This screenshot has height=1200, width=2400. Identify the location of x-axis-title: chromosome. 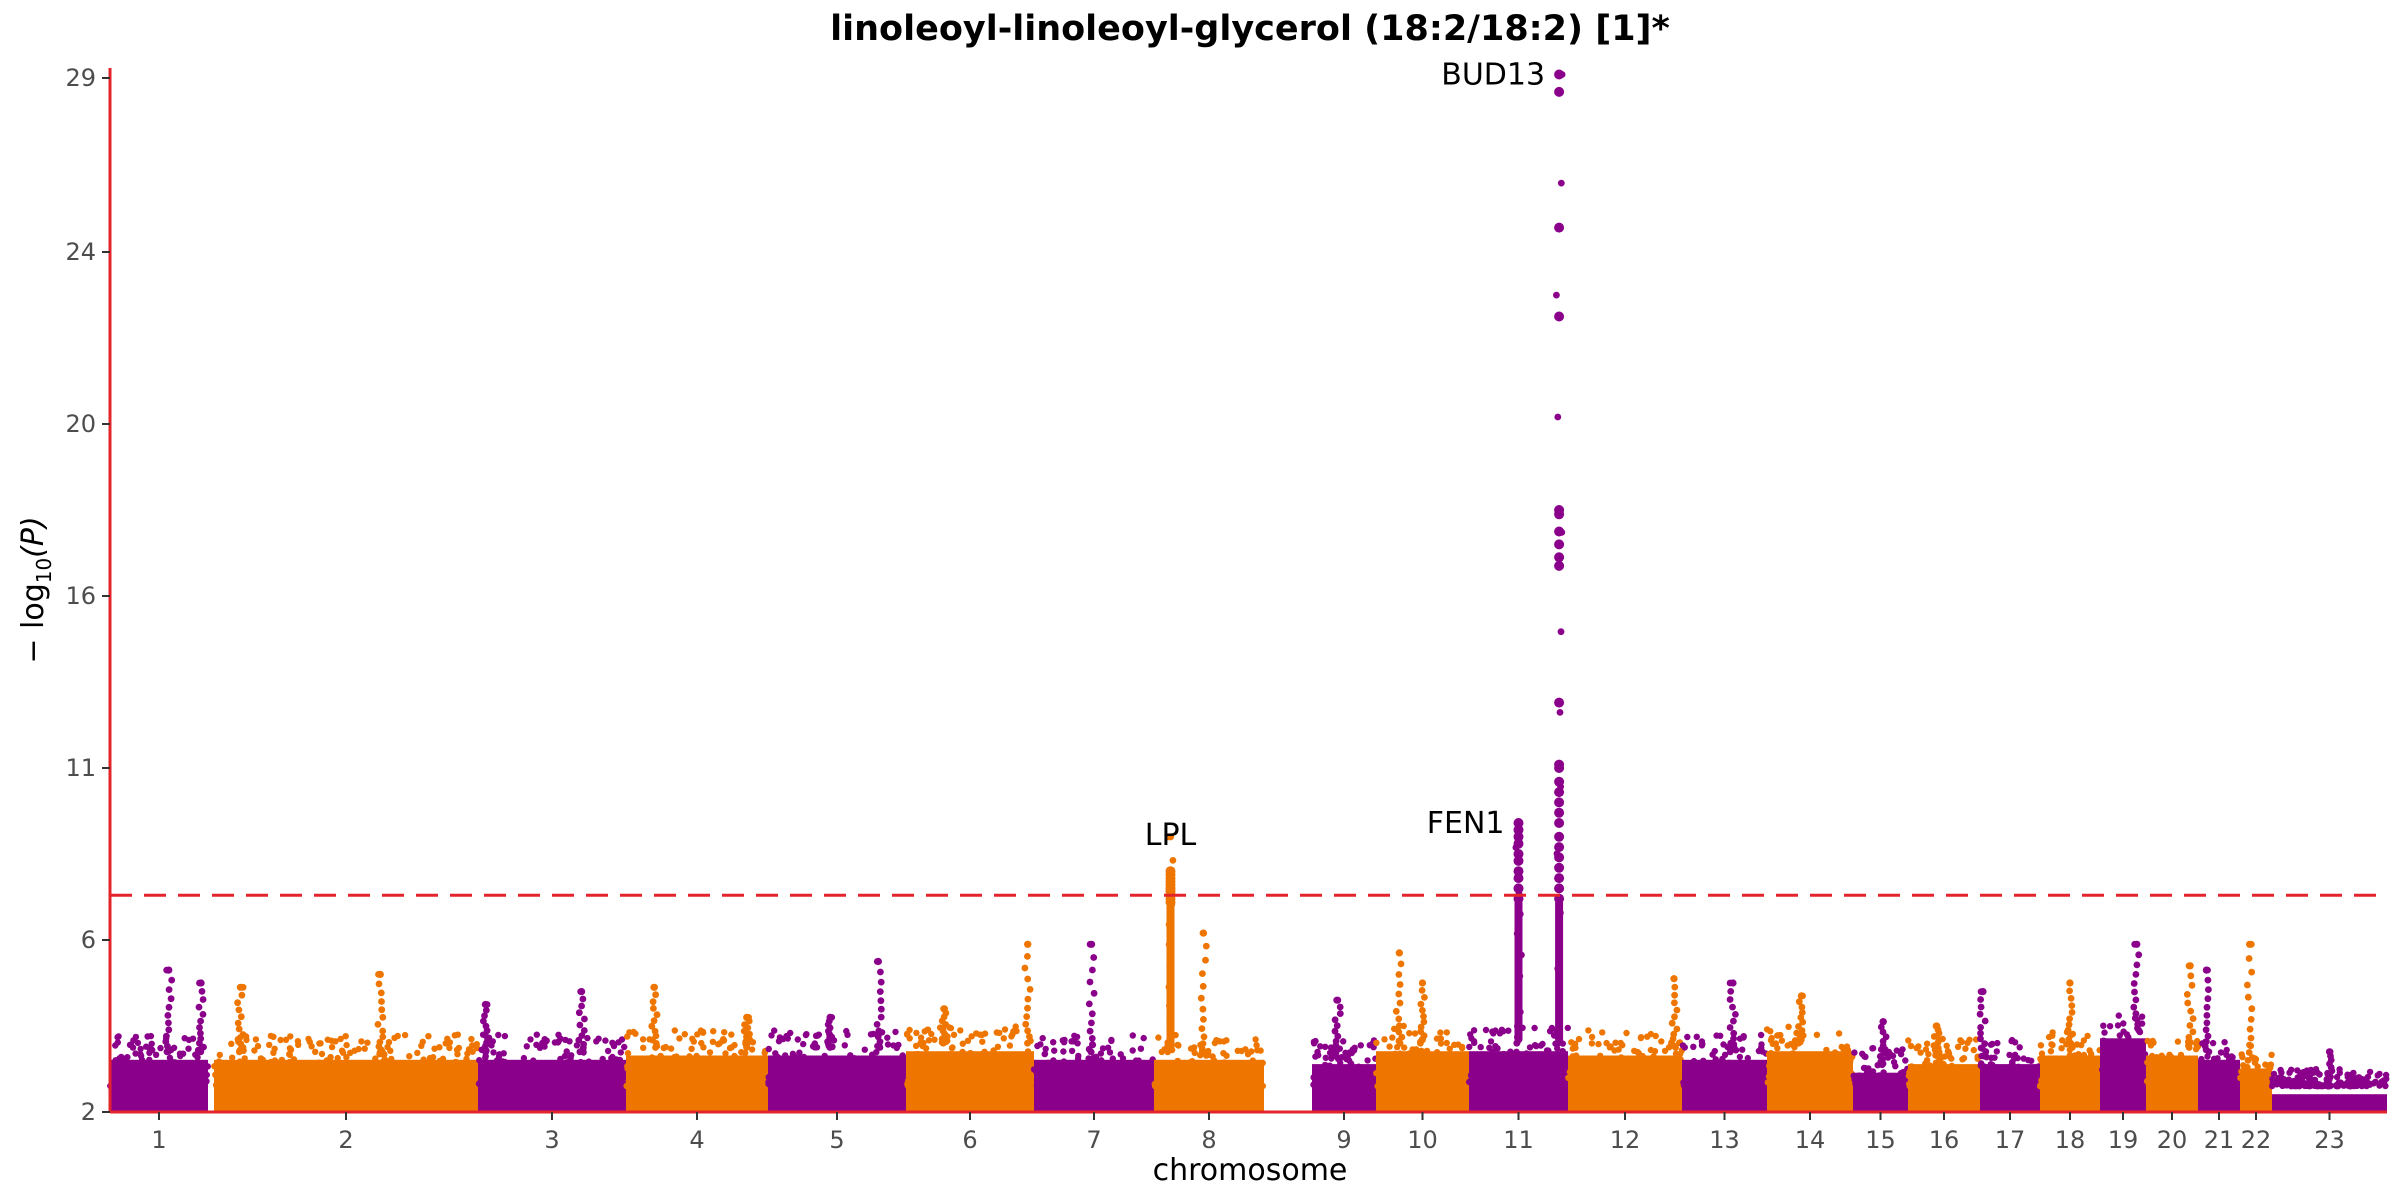
(1250, 1170).